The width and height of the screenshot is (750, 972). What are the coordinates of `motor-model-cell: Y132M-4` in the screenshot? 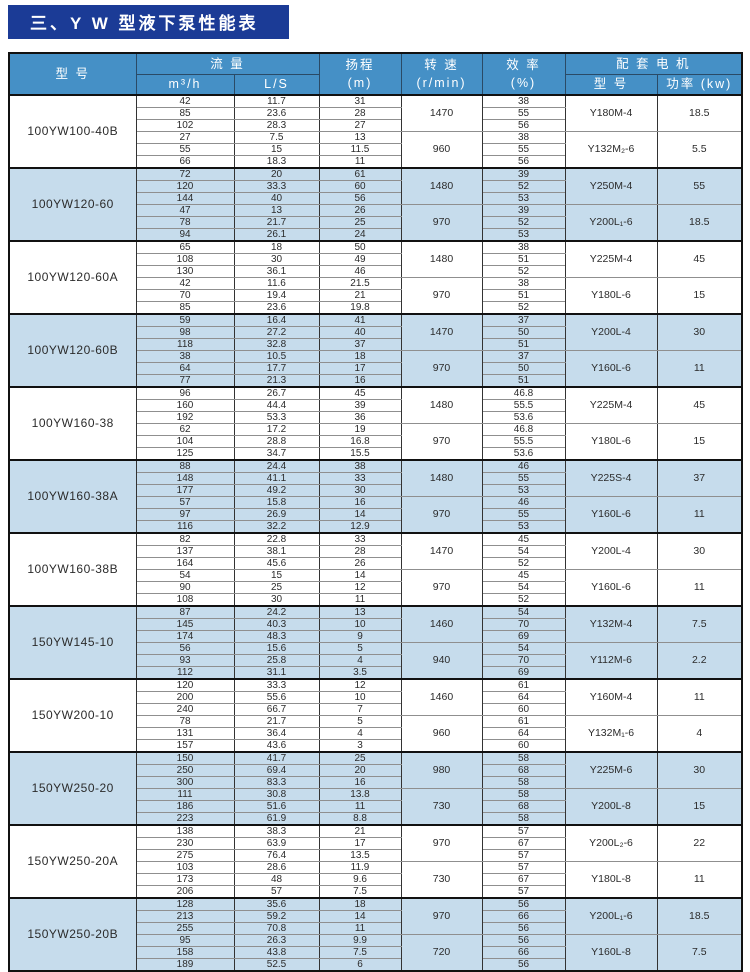 It's located at (611, 624).